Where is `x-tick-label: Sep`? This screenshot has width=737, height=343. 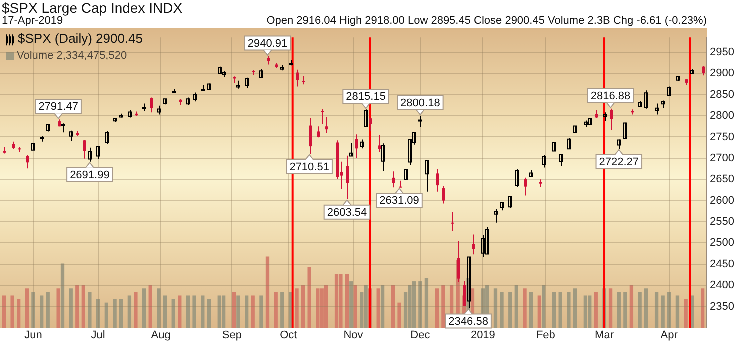 x-tick-label: Sep is located at coordinates (232, 336).